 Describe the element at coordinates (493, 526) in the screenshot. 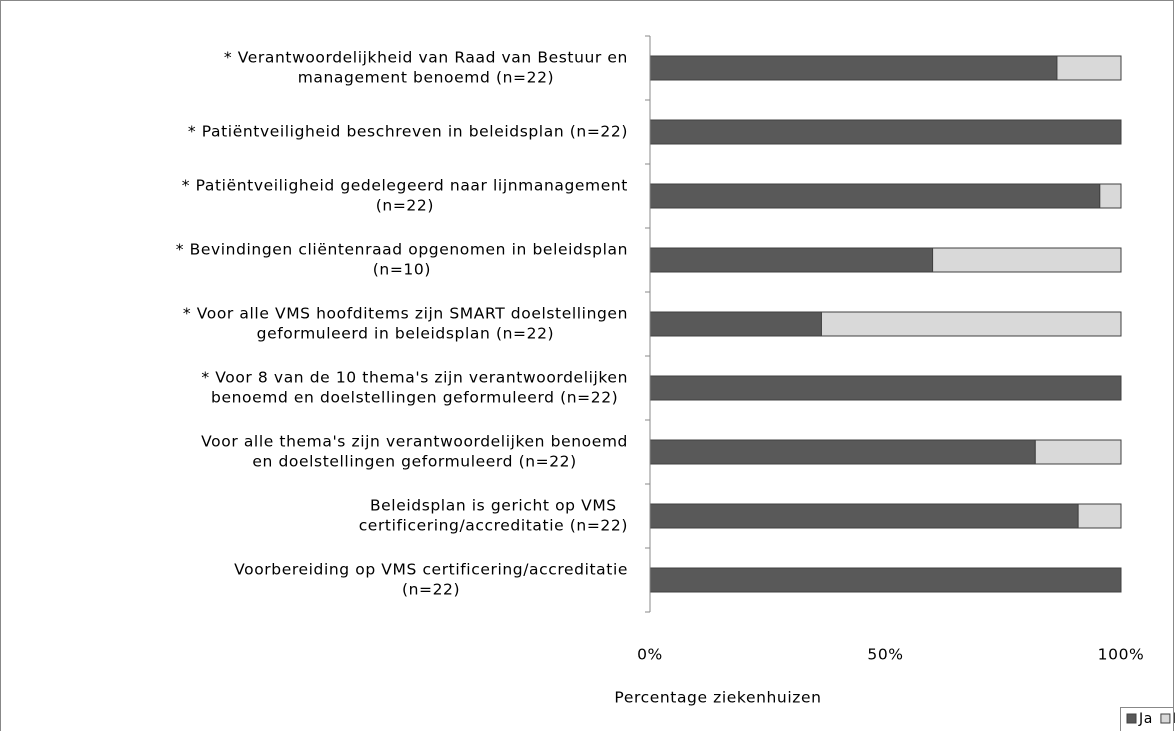

I see `category-label-line: certificering/accreditatie (n=22)` at that location.